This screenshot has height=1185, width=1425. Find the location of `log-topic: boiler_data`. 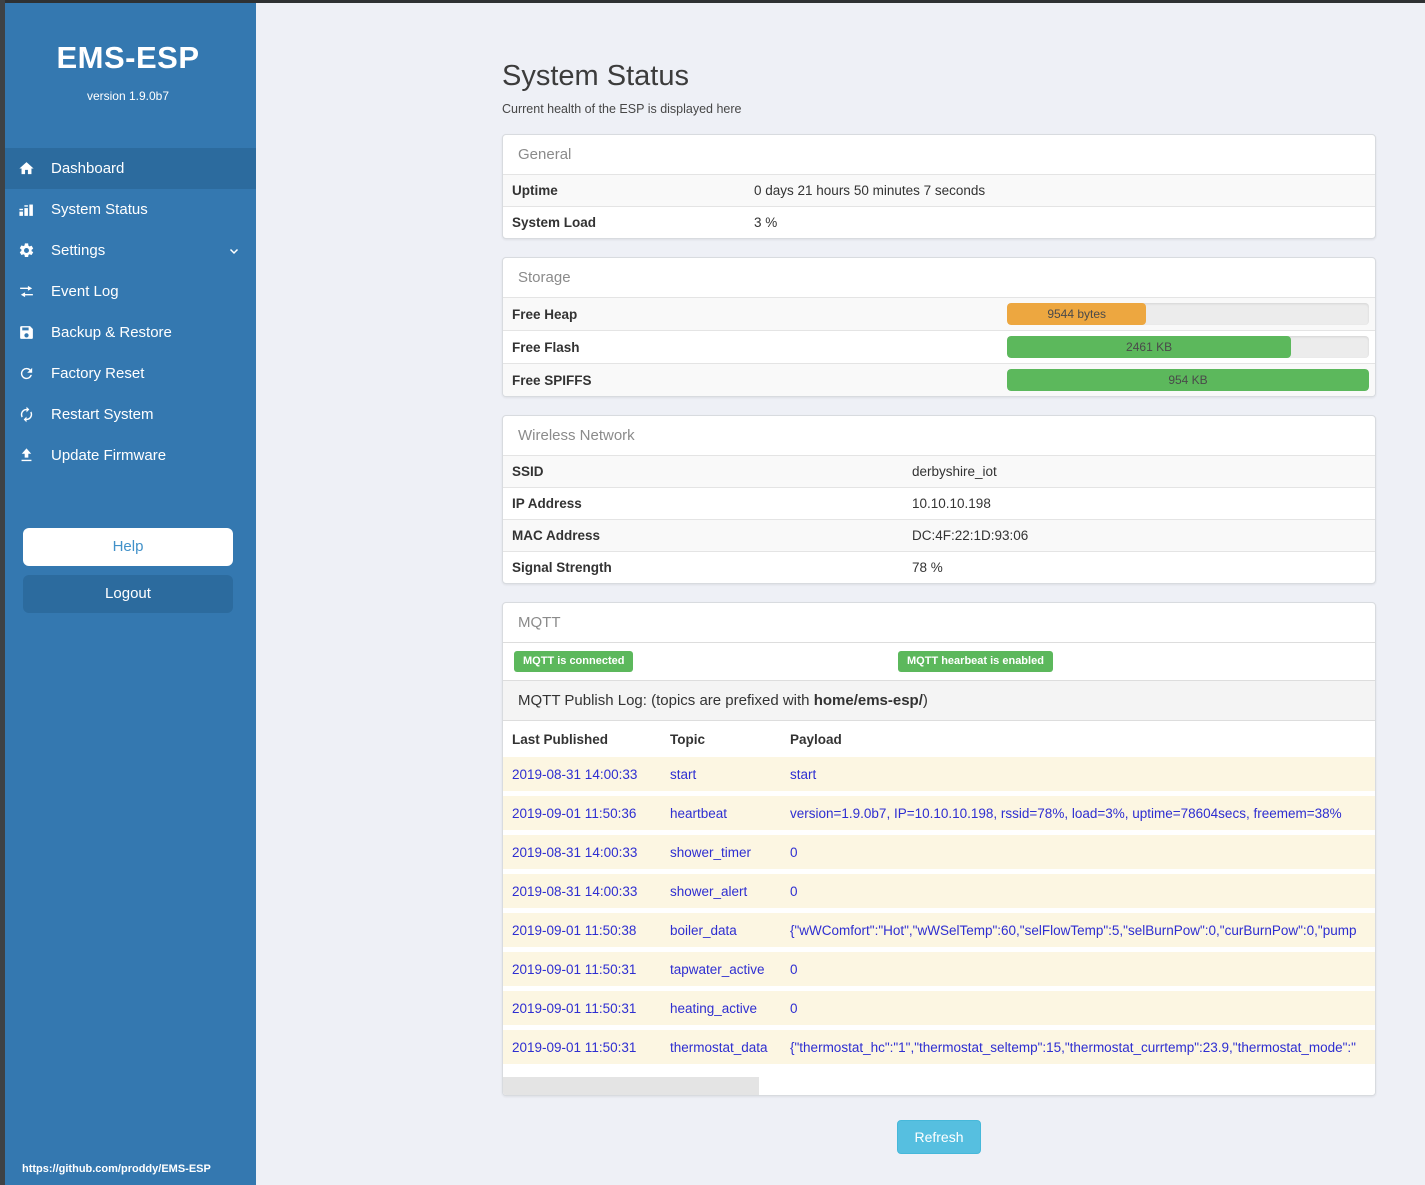

log-topic: boiler_data is located at coordinates (703, 930).